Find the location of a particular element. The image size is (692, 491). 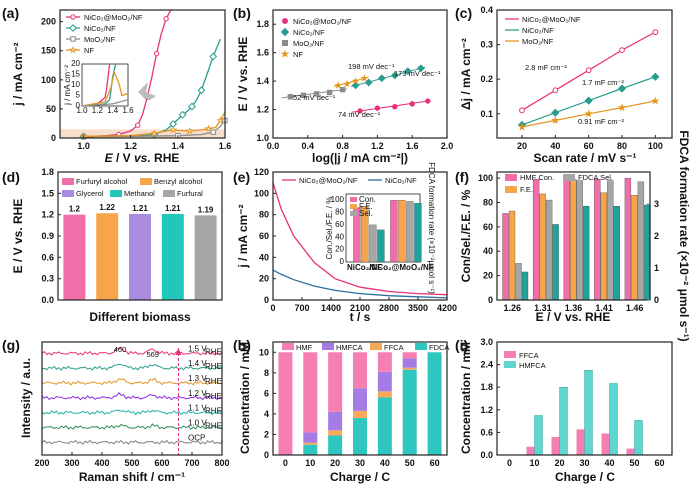

legend-label: Furfuryl alcohol is located at coordinates (102, 181).